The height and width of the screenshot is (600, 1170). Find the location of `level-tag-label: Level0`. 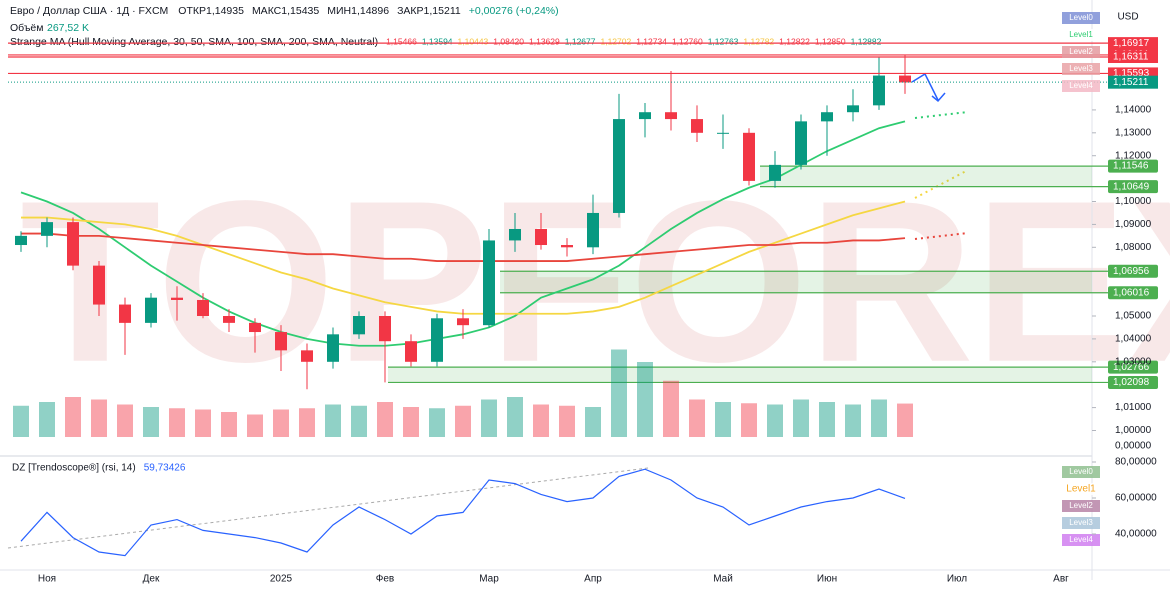

level-tag-label: Level0 is located at coordinates (1081, 17).